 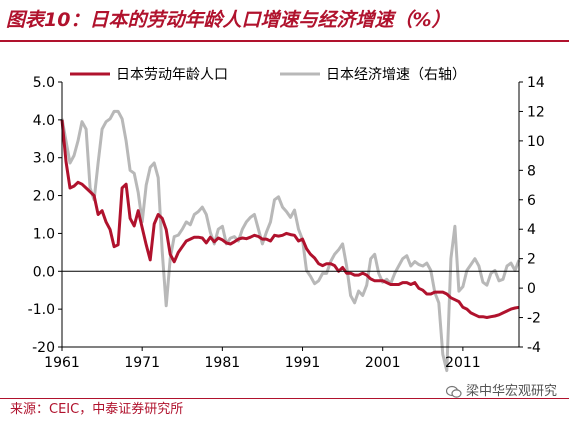 What do you see at coordinates (303, 363) in the screenshot?
I see `x-tick-label: 1991` at bounding box center [303, 363].